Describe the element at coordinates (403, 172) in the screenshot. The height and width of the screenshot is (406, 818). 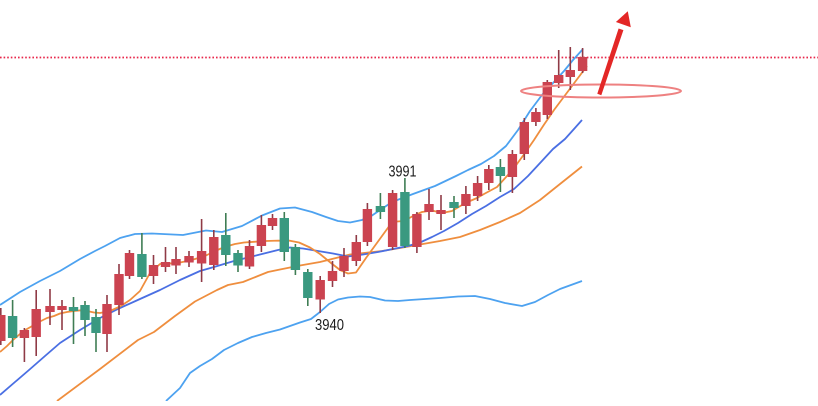
I see `svg-text: 3991` at that location.